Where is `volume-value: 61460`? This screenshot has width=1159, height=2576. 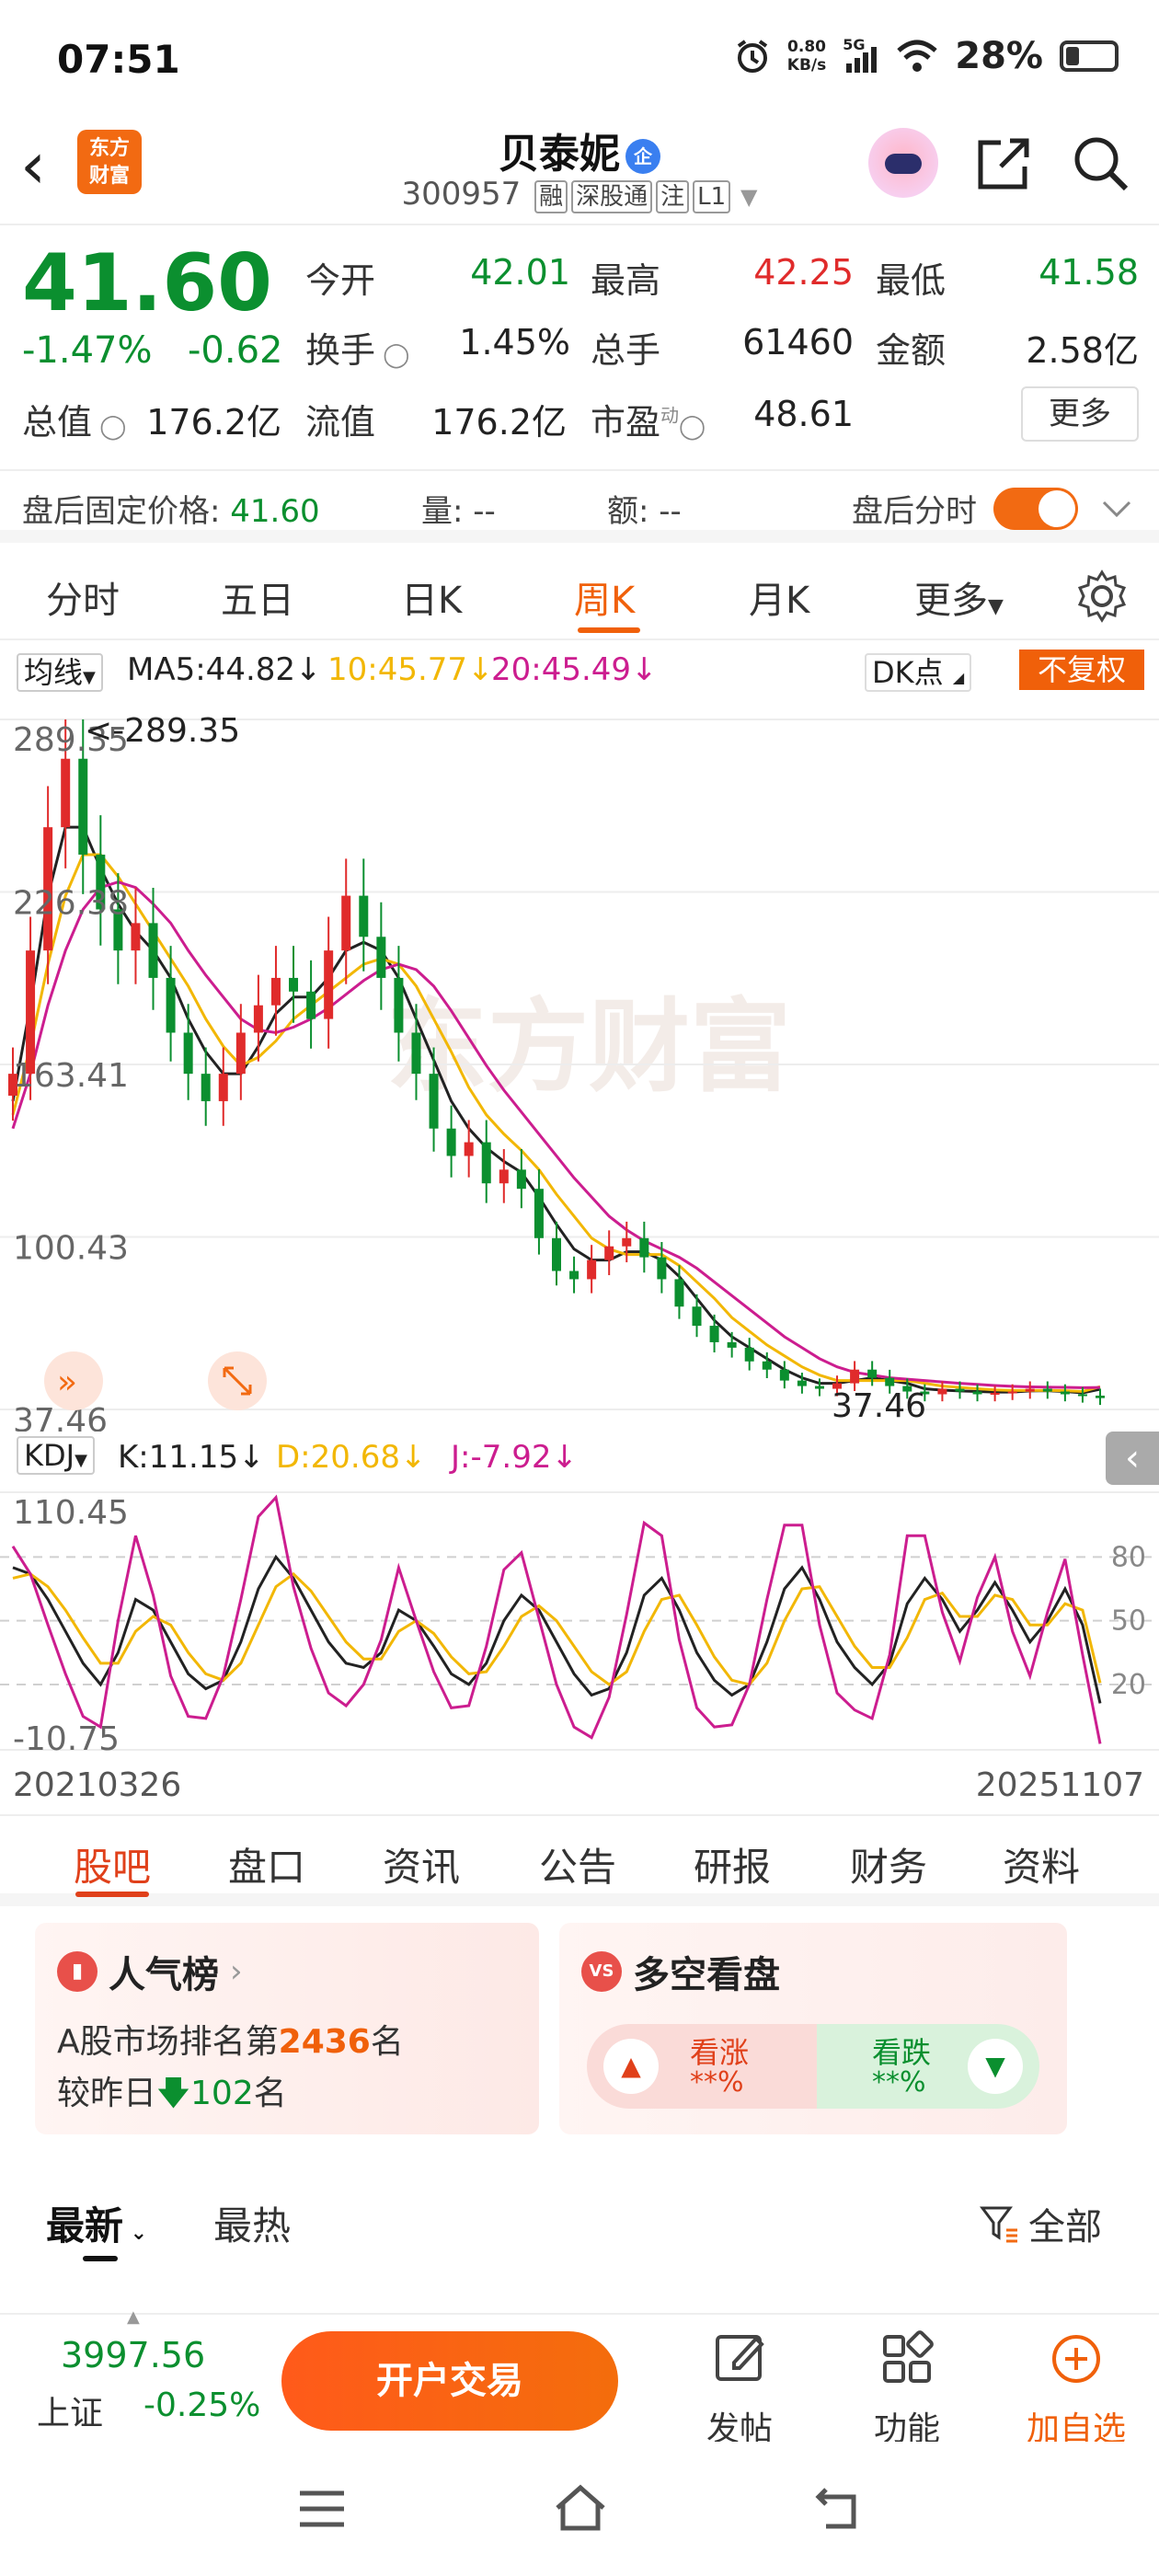 volume-value: 61460 is located at coordinates (798, 342).